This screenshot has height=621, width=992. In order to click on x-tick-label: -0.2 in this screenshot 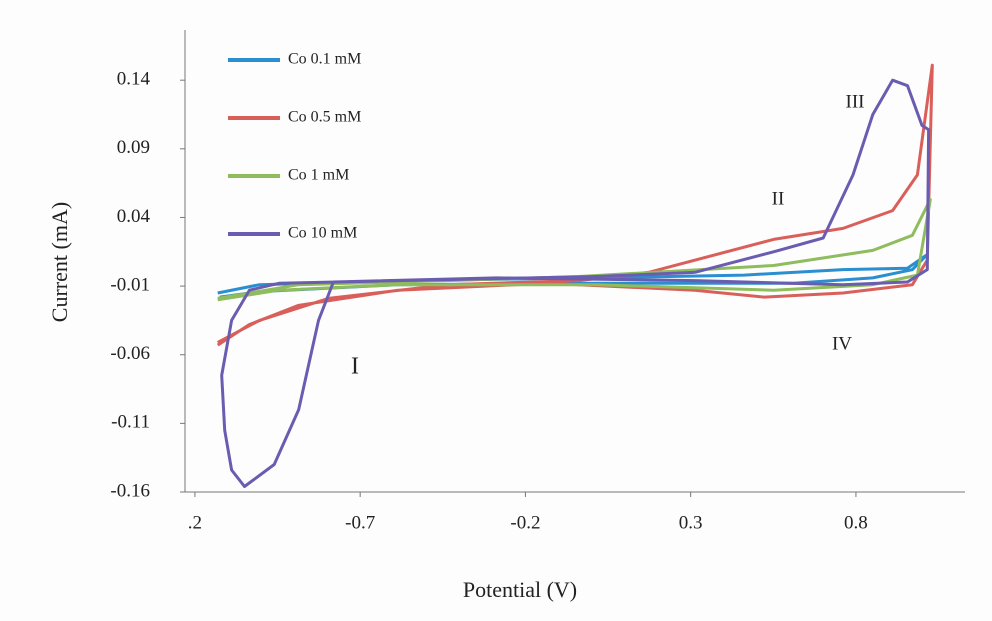, I will do `click(525, 522)`.